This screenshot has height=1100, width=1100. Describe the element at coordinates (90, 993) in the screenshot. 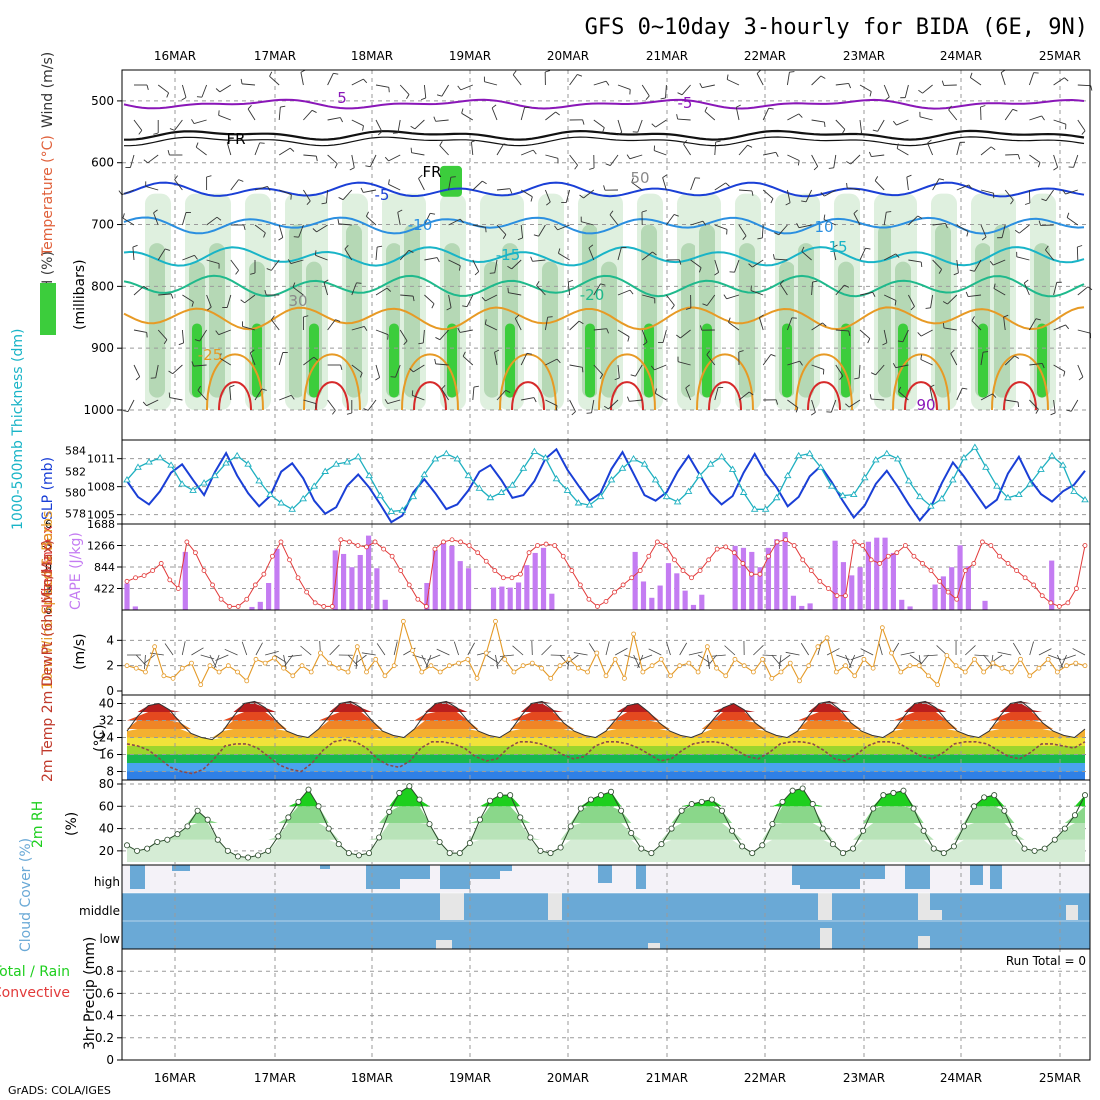

I see `precip-label: 3hr Precip (mm)` at that location.